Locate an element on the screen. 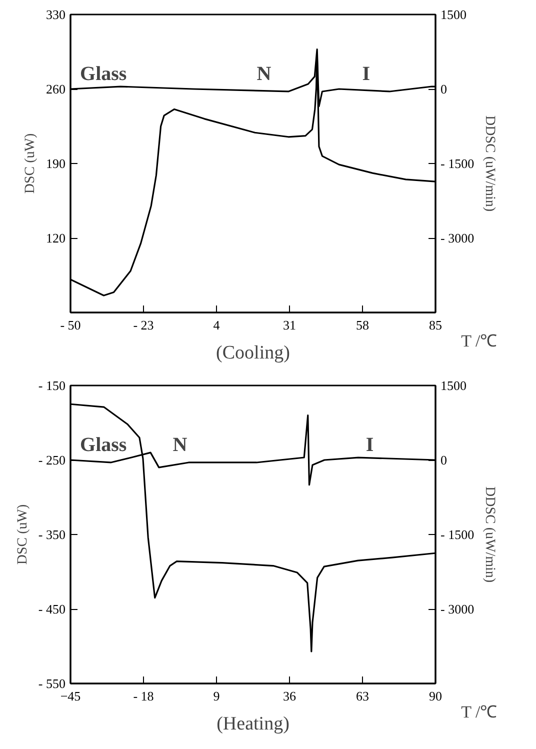  text: (Heating) is located at coordinates (253, 724).